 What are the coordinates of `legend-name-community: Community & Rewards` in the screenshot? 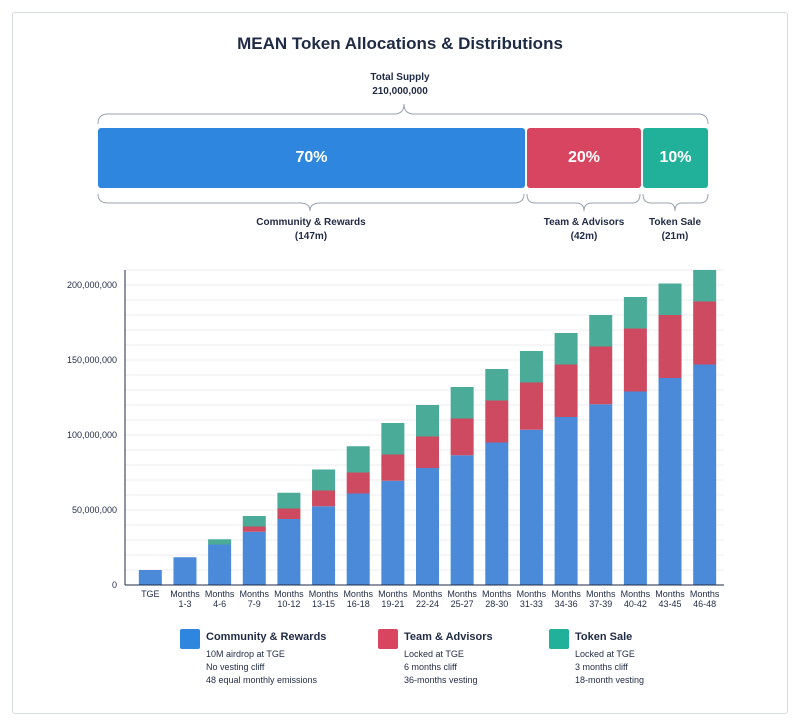 It's located at (266, 637).